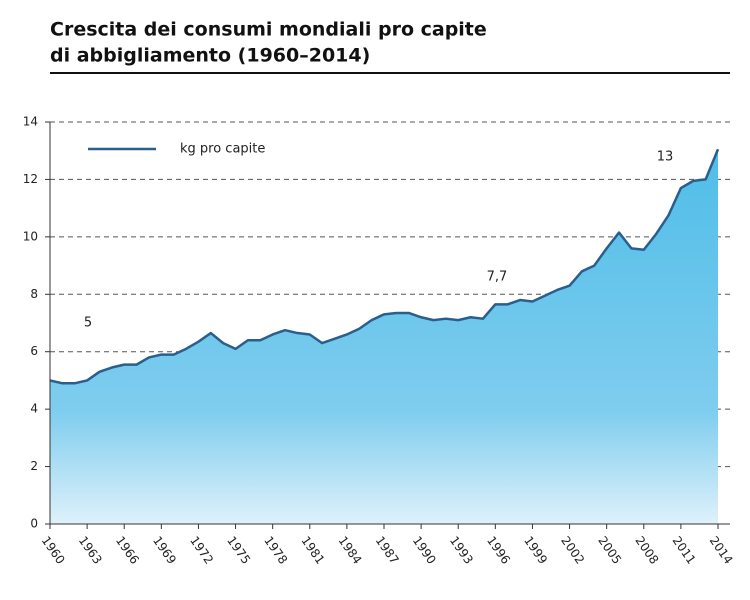 This screenshot has height=600, width=750. Describe the element at coordinates (88, 323) in the screenshot. I see `annotation: 5` at that location.